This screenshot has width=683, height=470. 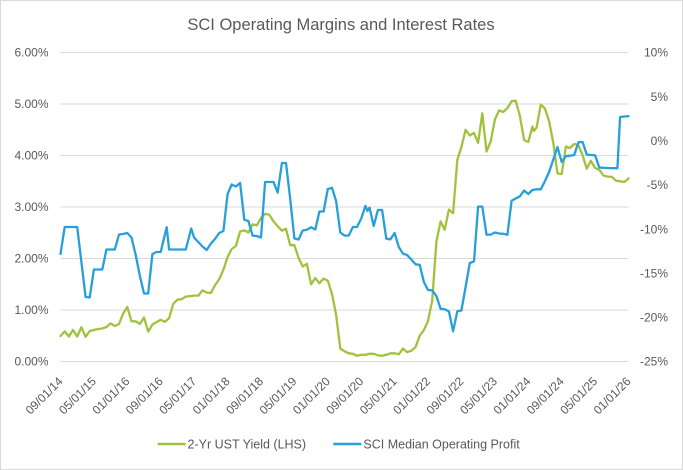 I want to click on svg-text: 0%, so click(x=660, y=141).